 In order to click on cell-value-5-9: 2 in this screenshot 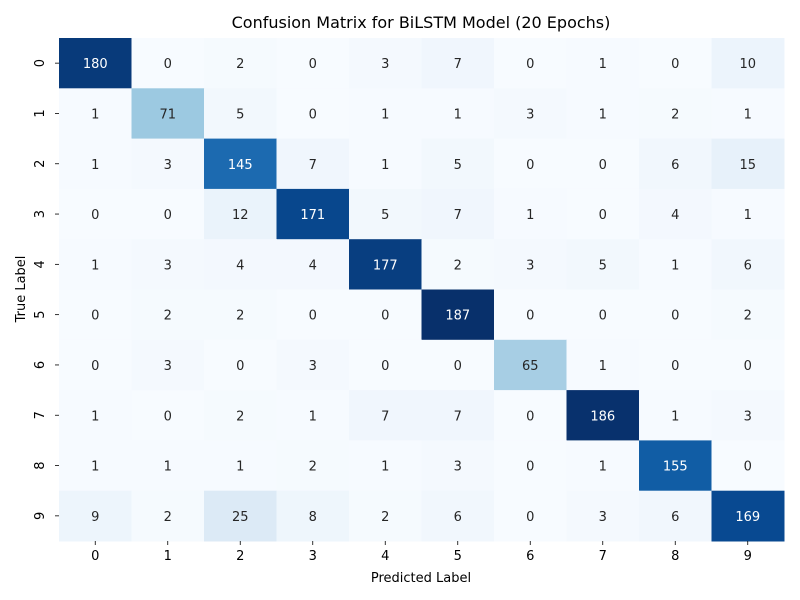, I will do `click(748, 316)`.